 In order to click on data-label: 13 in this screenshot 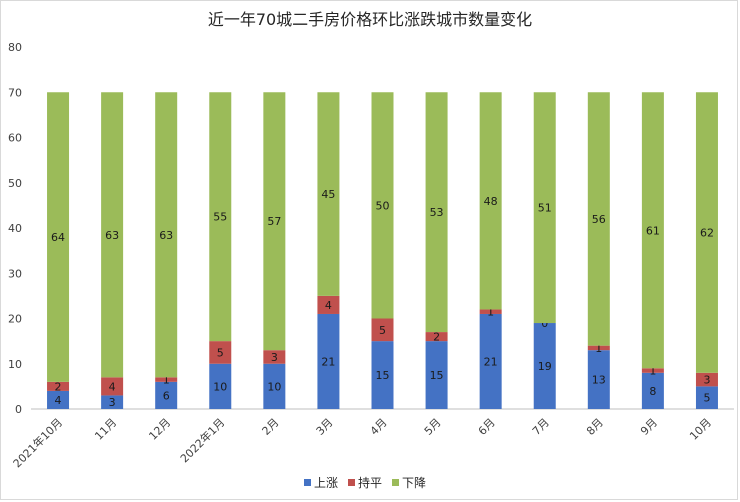, I will do `click(599, 380)`.